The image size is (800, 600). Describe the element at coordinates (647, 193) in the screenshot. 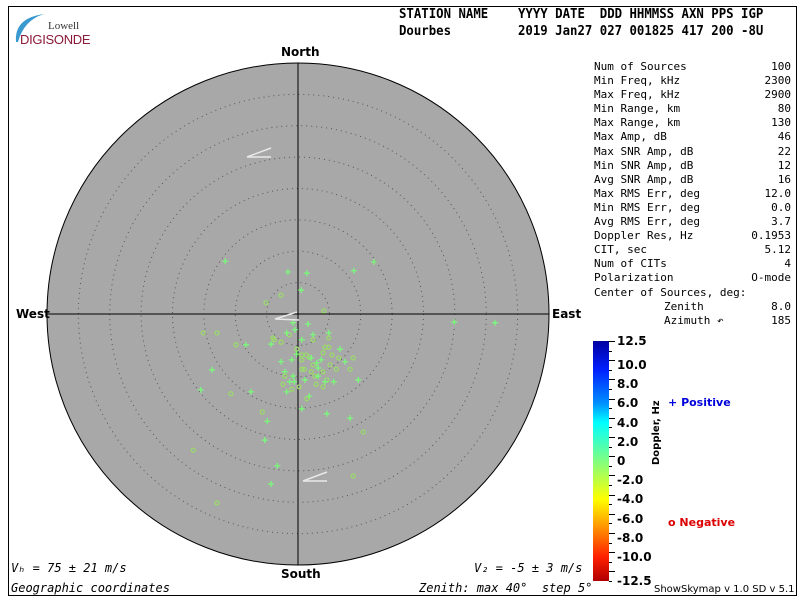

I see `stat-label: Max RMS Err, deg` at that location.